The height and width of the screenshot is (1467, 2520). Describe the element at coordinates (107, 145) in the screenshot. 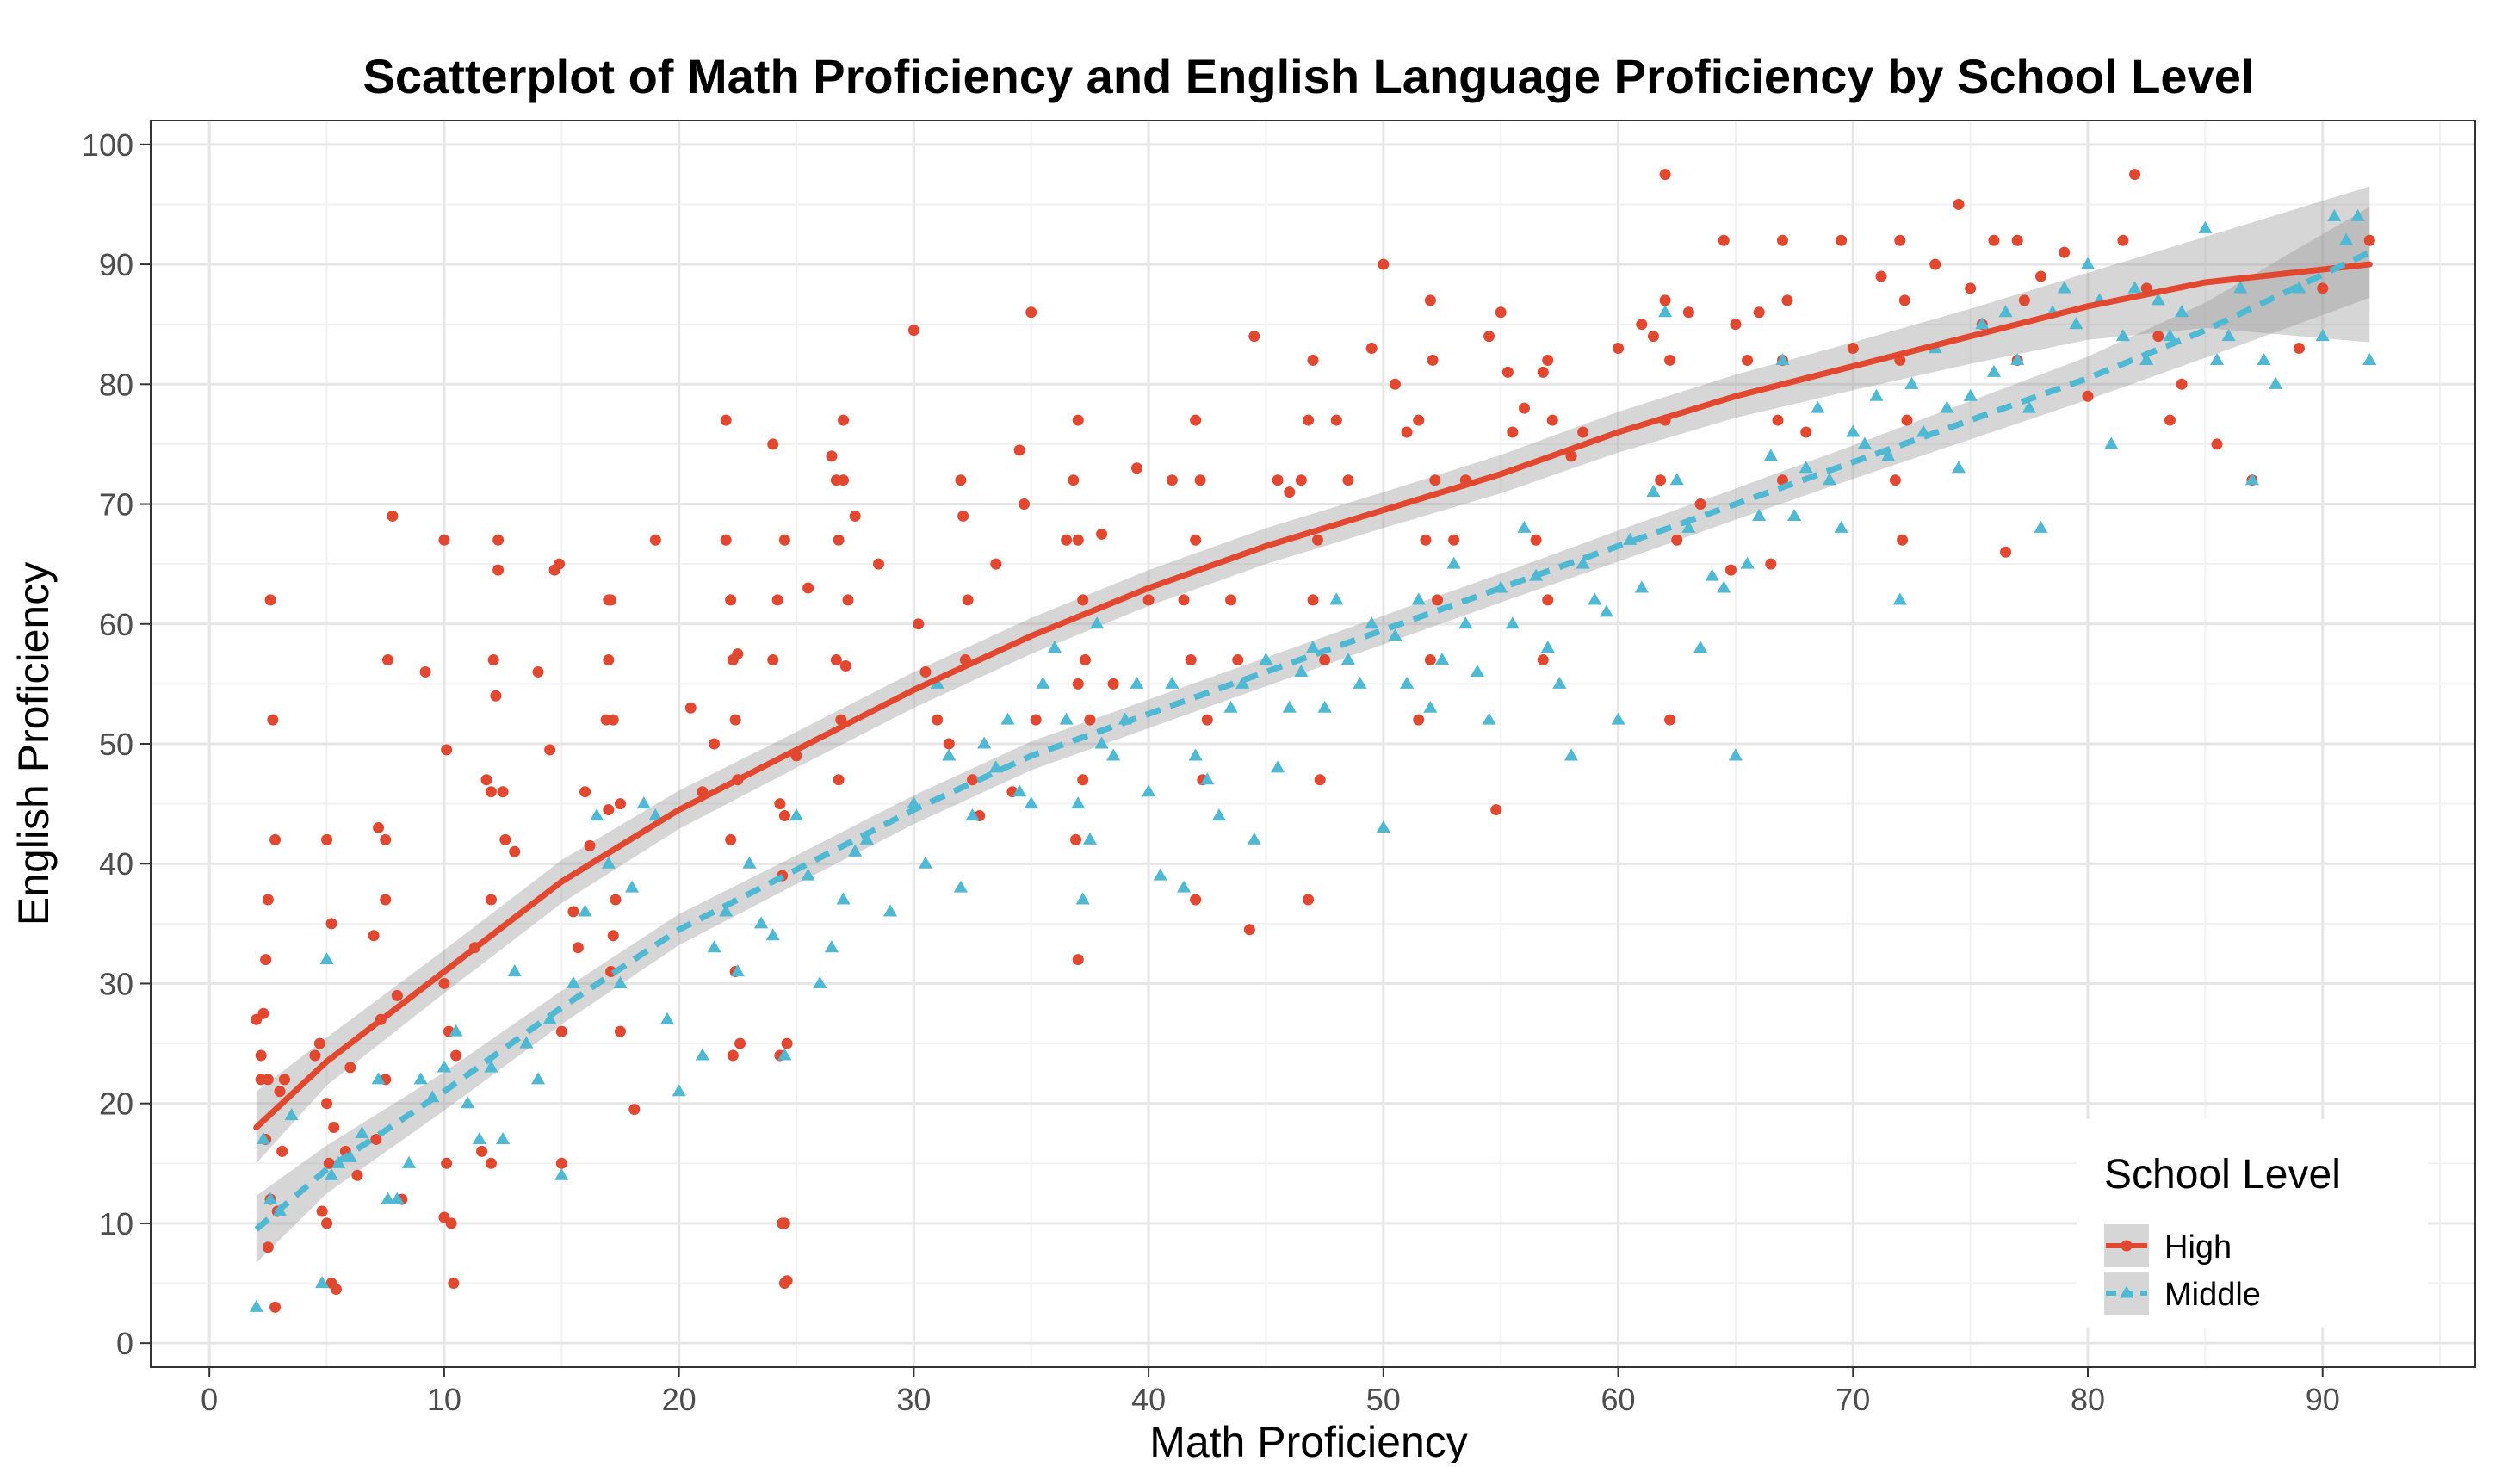

I see `y-tick-label: 100` at that location.